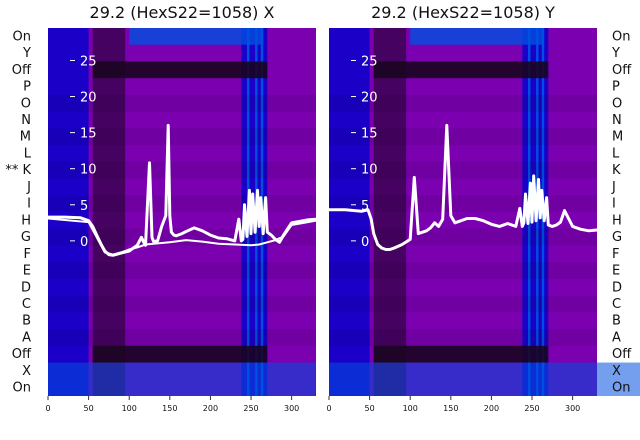 The width and height of the screenshot is (640, 440). What do you see at coordinates (390, 212) in the screenshot?
I see `heatmap-trough` at bounding box center [390, 212].